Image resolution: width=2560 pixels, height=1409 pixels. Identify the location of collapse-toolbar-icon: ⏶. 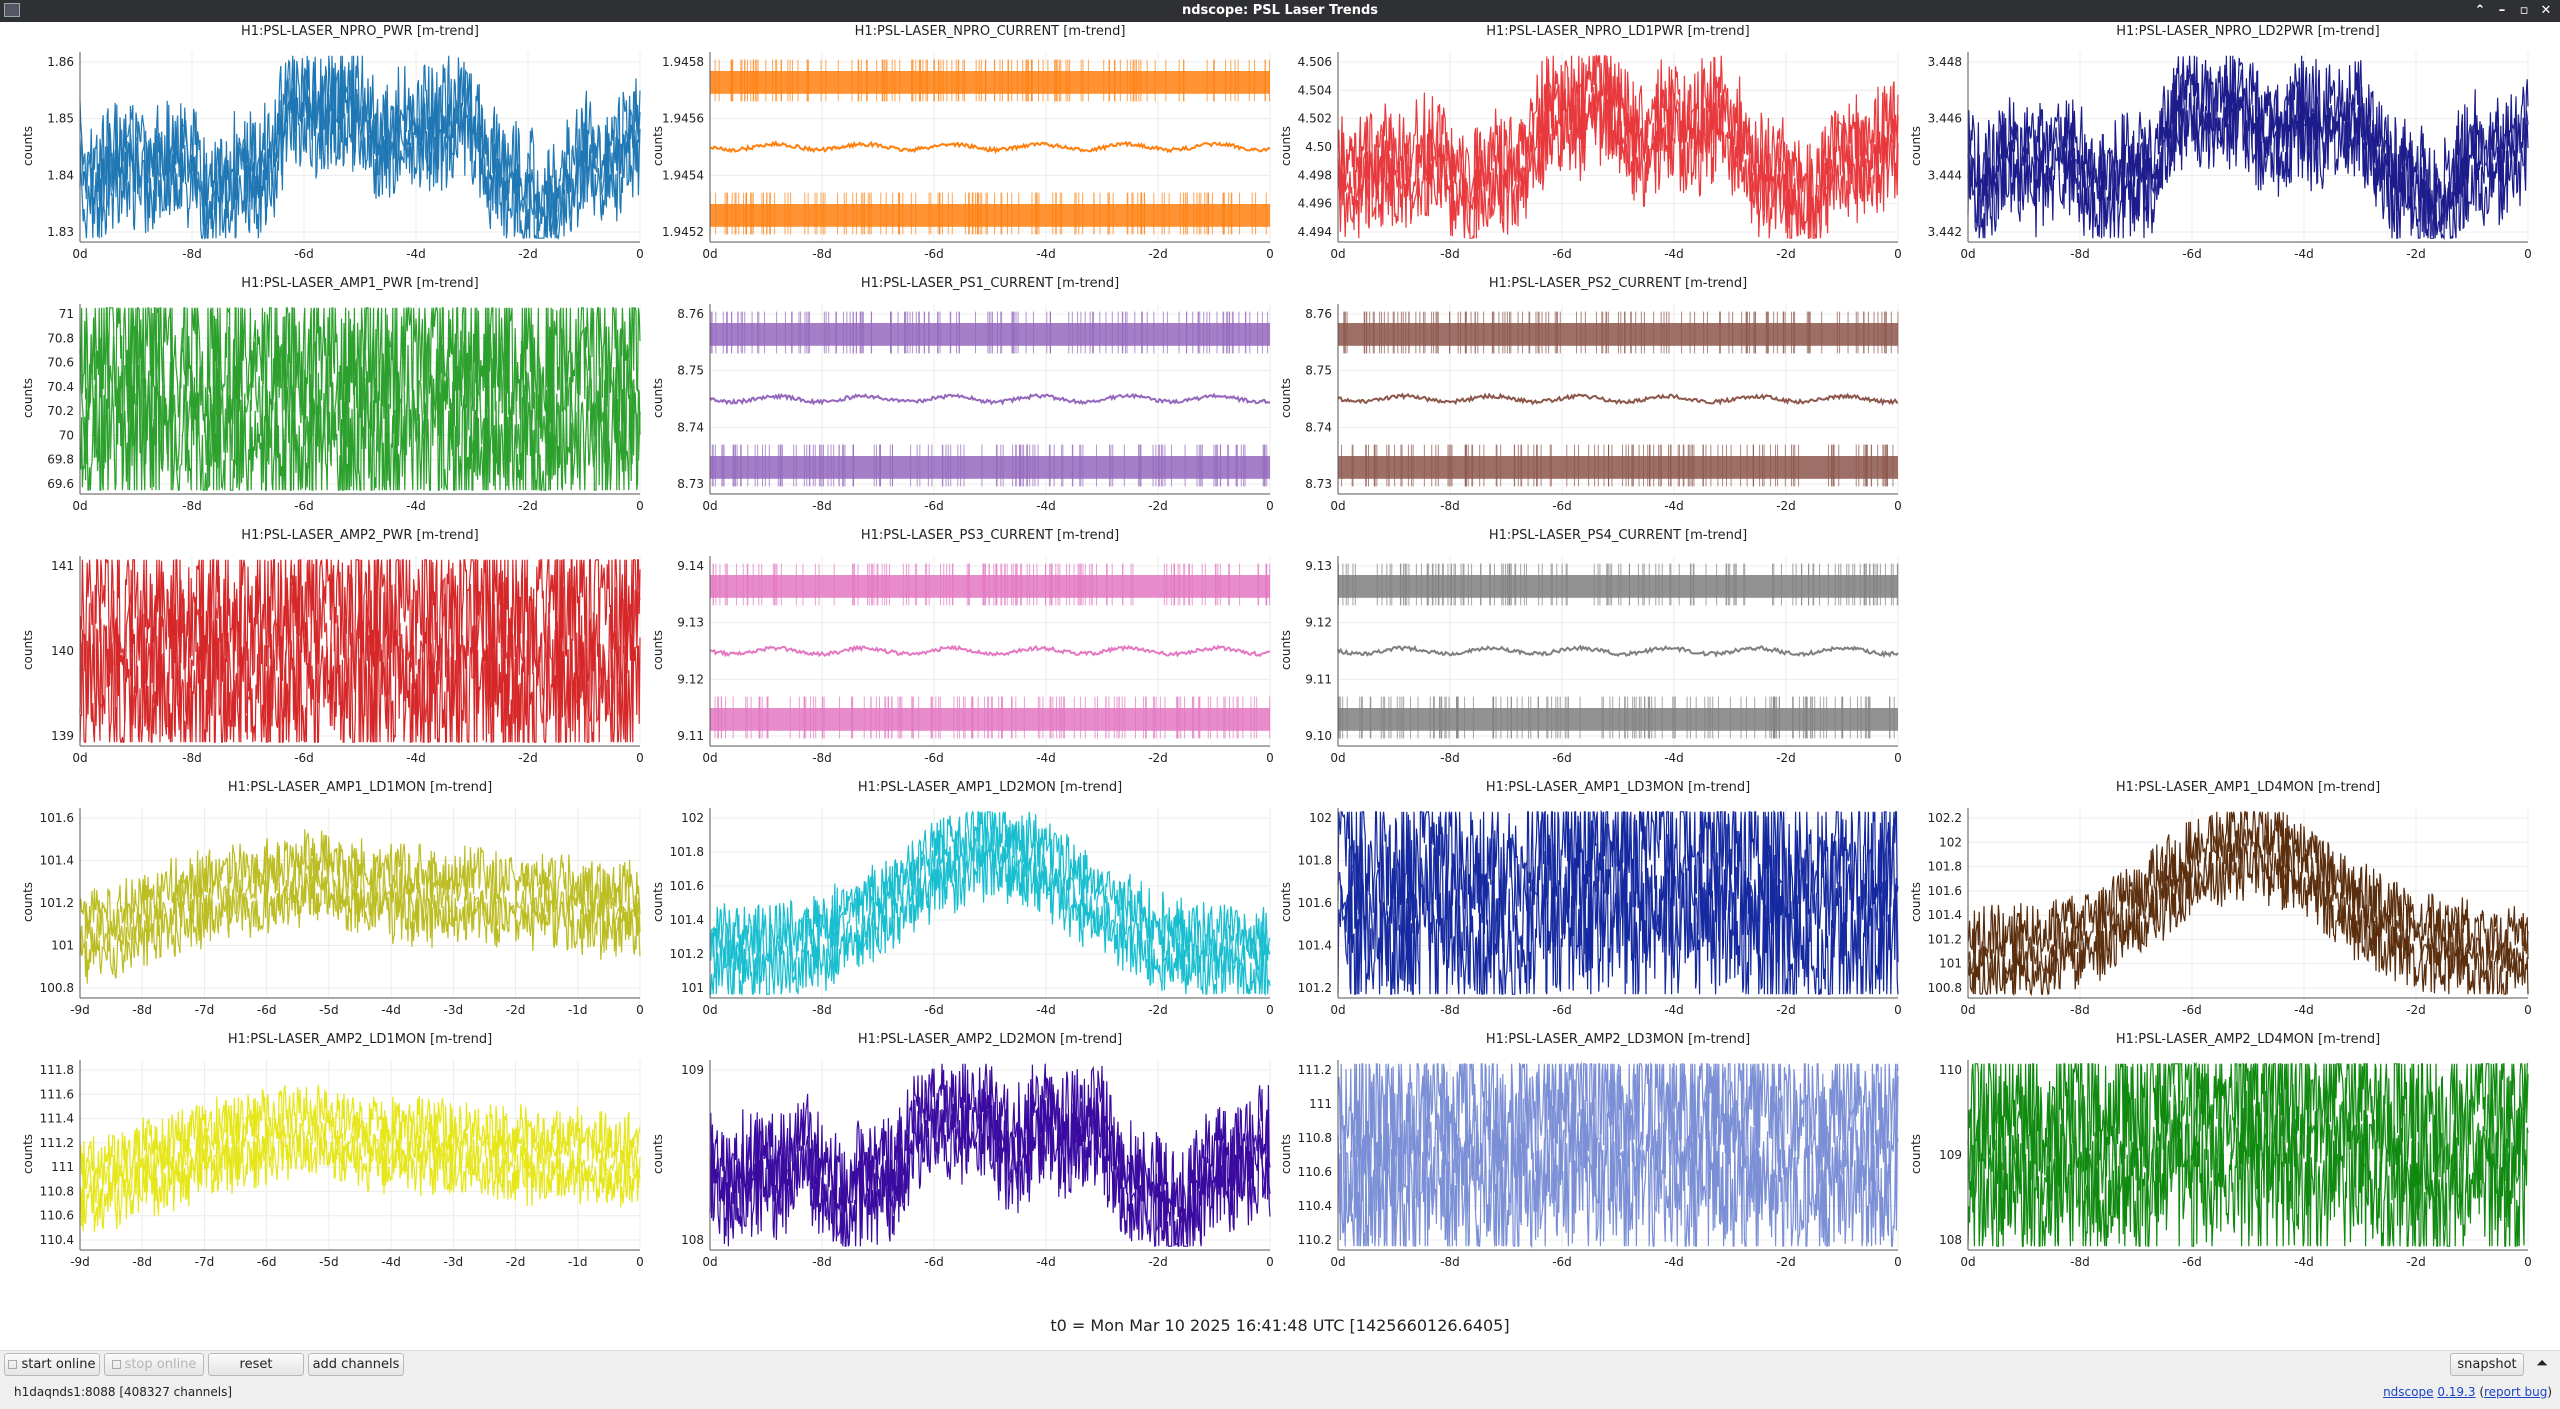
(2541, 1363).